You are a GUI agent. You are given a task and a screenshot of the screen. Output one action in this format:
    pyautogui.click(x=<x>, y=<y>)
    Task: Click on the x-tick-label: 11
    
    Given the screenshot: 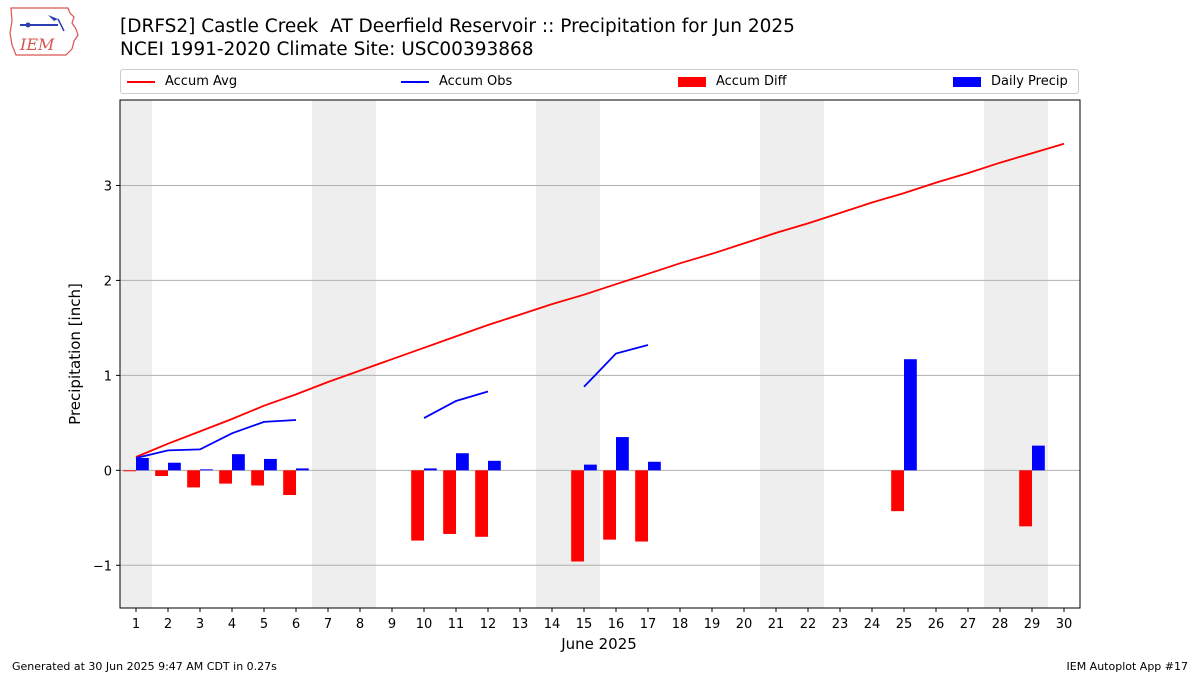 What is the action you would take?
    pyautogui.click(x=456, y=624)
    